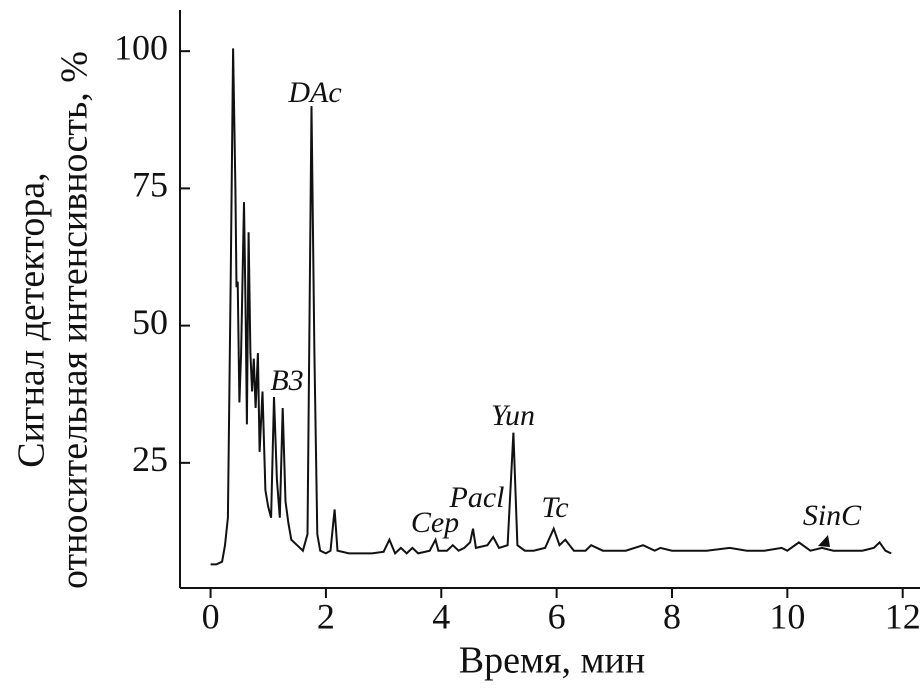  I want to click on peak-label: Pacl, so click(477, 497).